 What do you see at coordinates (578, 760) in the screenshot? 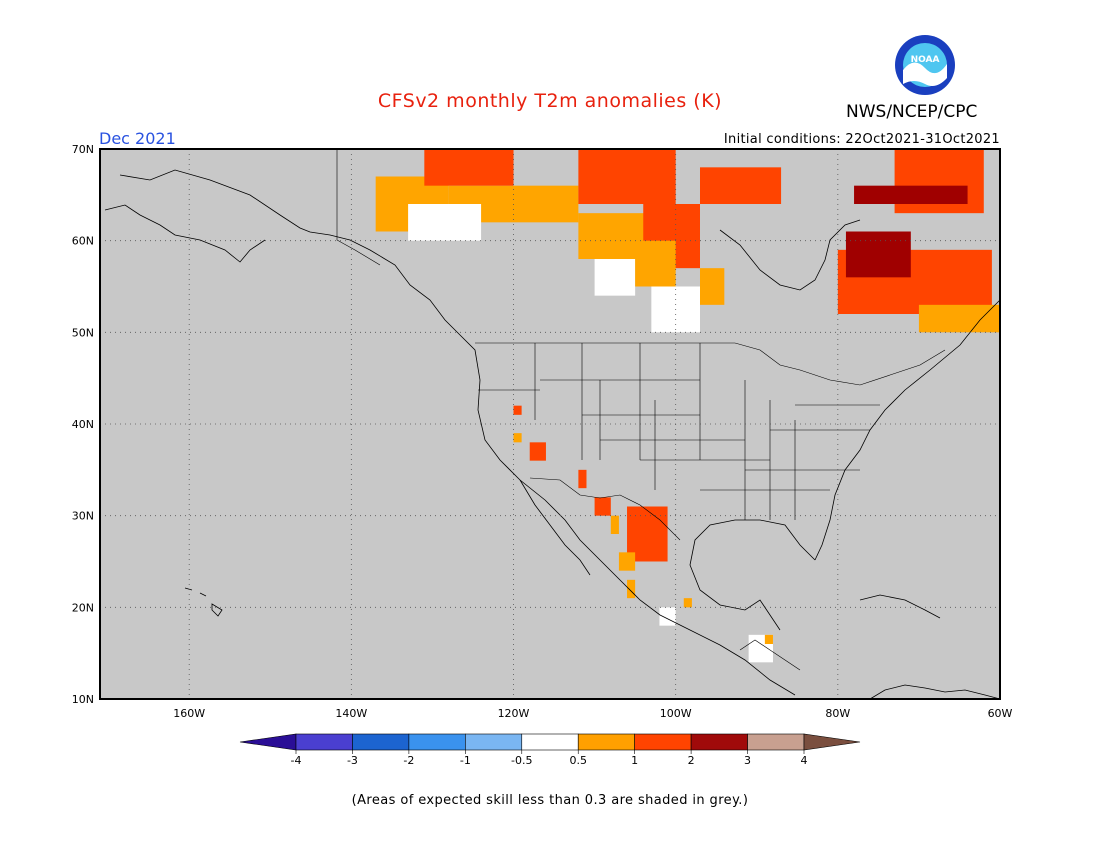
I see `colorbar-label: 0.5` at bounding box center [578, 760].